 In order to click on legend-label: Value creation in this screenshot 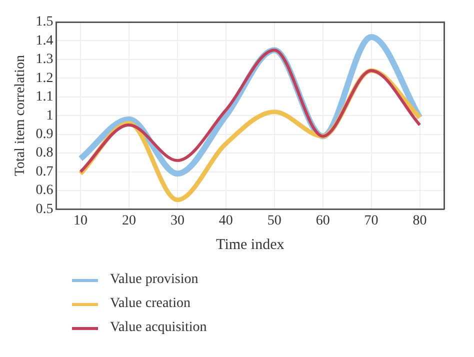, I will do `click(150, 304)`.